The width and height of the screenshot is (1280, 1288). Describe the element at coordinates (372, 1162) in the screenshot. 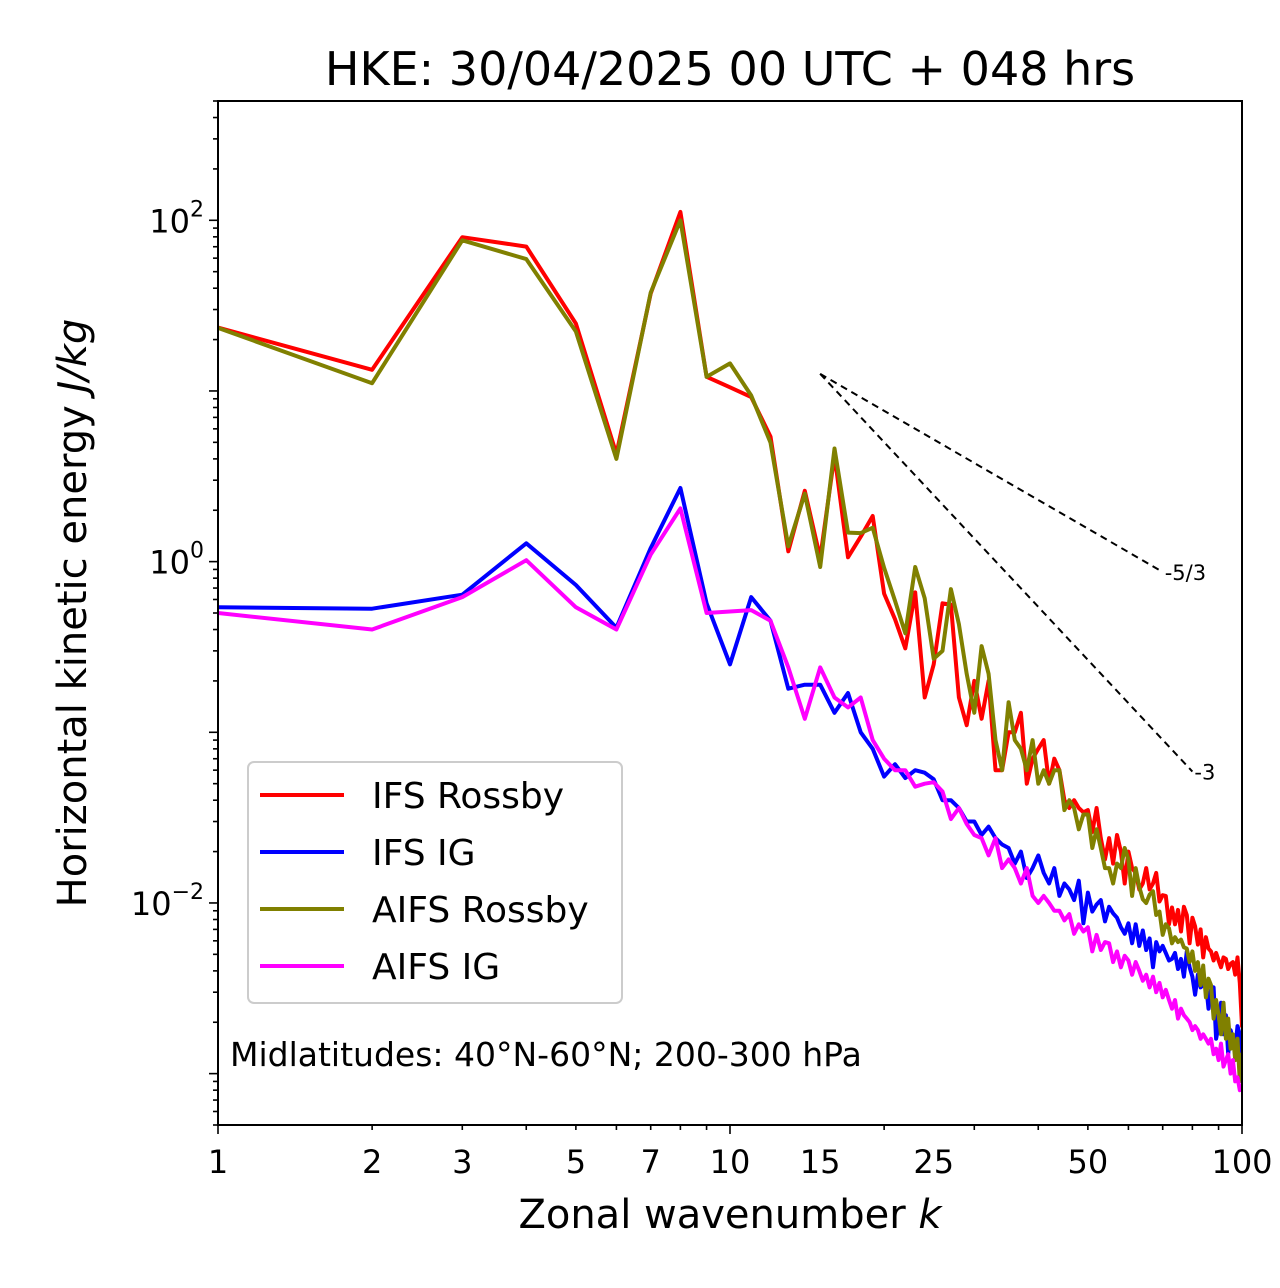

I see `x-tick-label: 2` at that location.